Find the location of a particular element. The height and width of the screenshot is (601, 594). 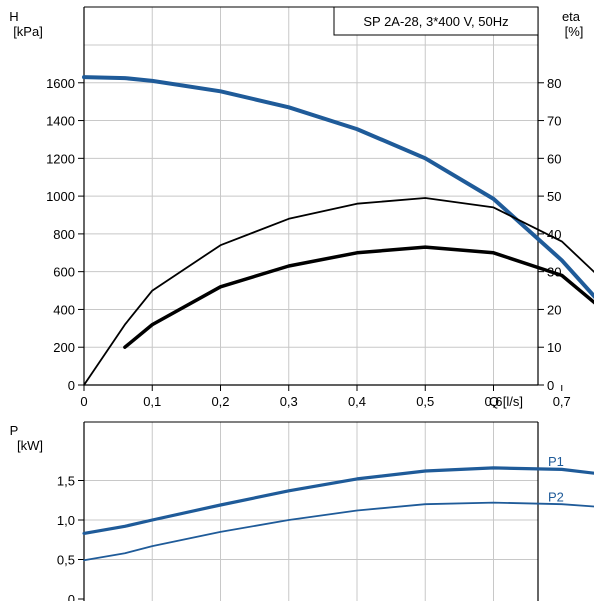

x-tick-label: 0,4 is located at coordinates (357, 401).